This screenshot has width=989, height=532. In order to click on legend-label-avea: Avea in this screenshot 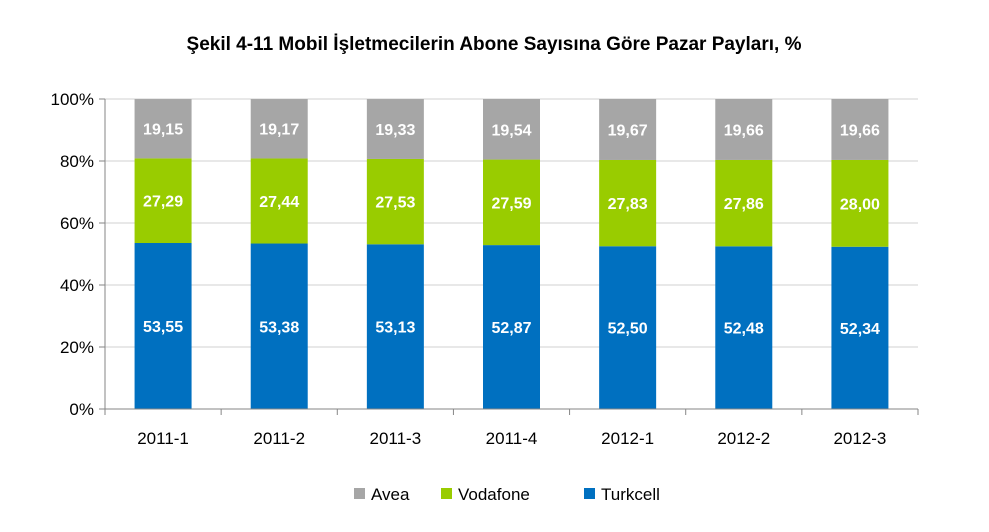, I will do `click(390, 494)`.